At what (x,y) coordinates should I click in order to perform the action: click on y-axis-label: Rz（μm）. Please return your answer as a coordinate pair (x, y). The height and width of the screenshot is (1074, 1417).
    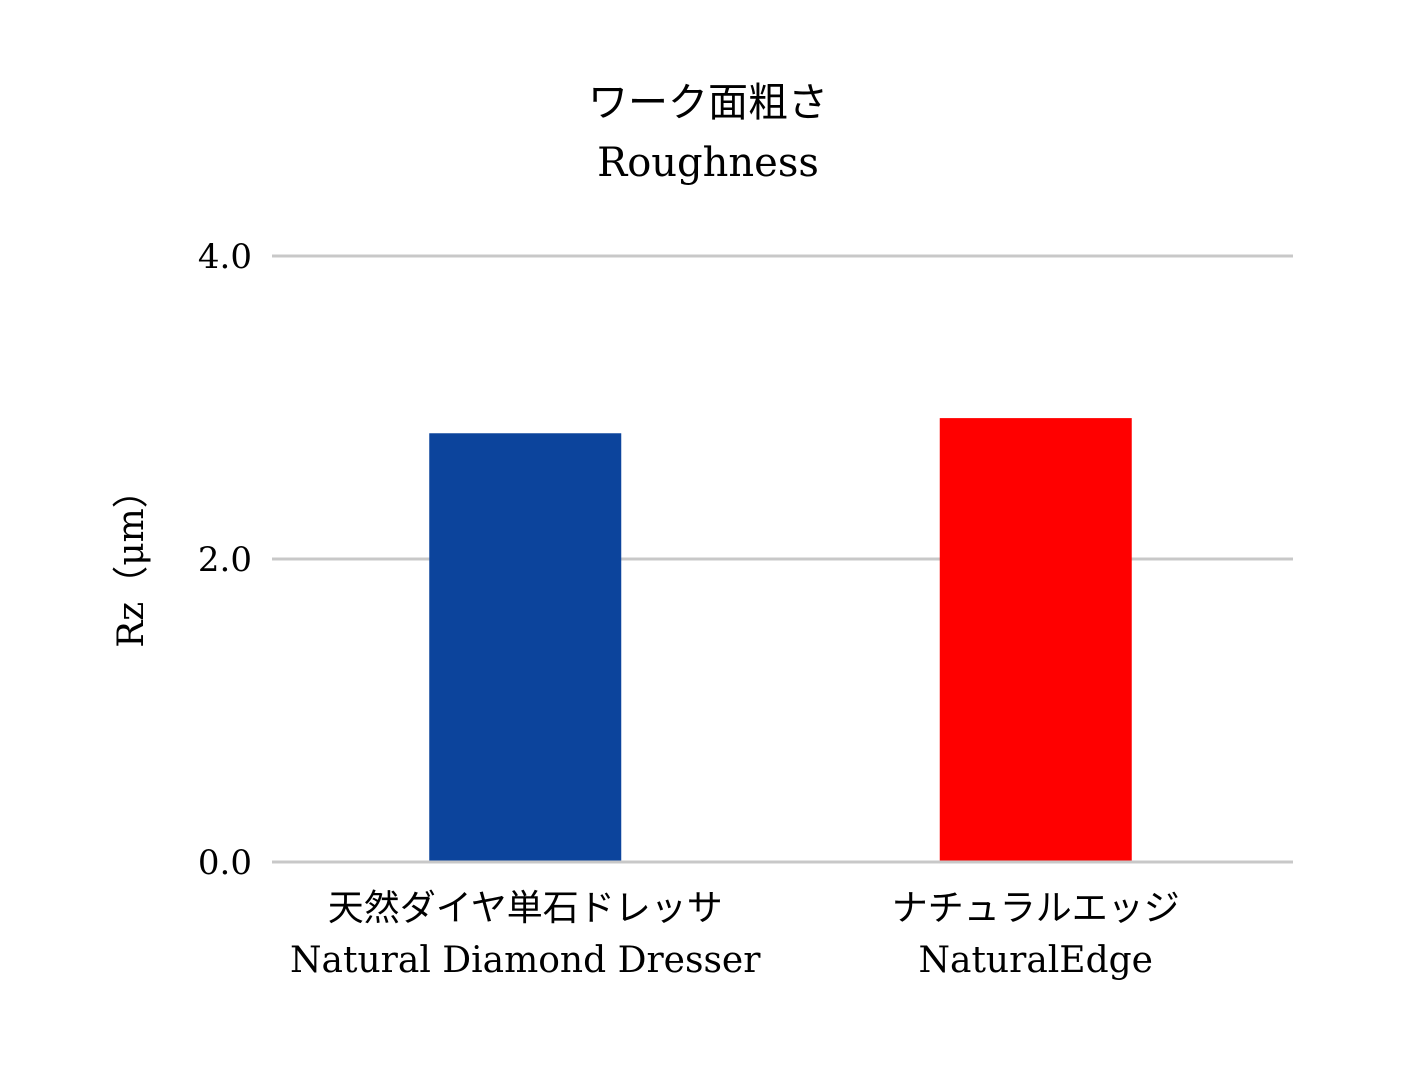
    Looking at the image, I should click on (131, 560).